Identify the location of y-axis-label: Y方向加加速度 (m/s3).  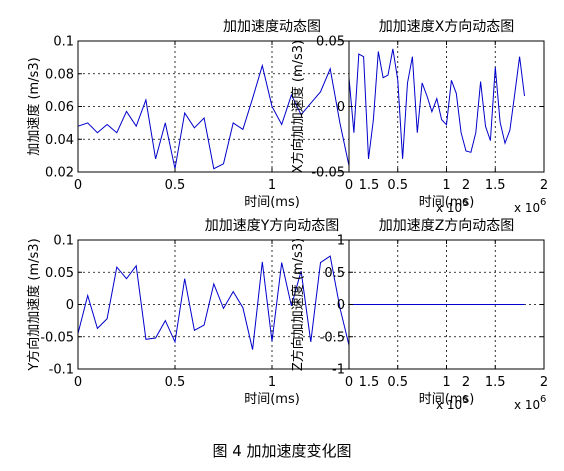
(34, 304).